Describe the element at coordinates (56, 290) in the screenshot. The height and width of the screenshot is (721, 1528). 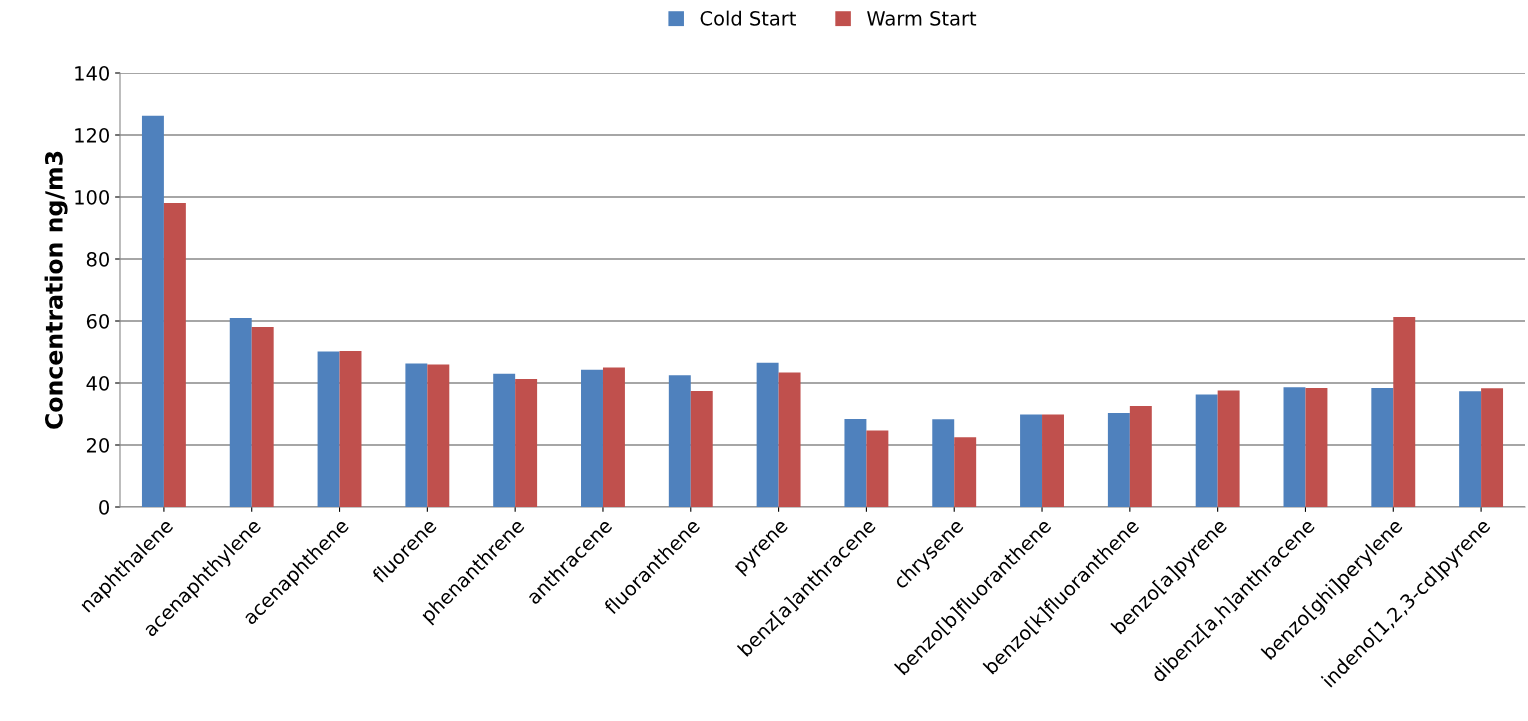
I see `y-axis-title: Concentration ng/m3` at that location.